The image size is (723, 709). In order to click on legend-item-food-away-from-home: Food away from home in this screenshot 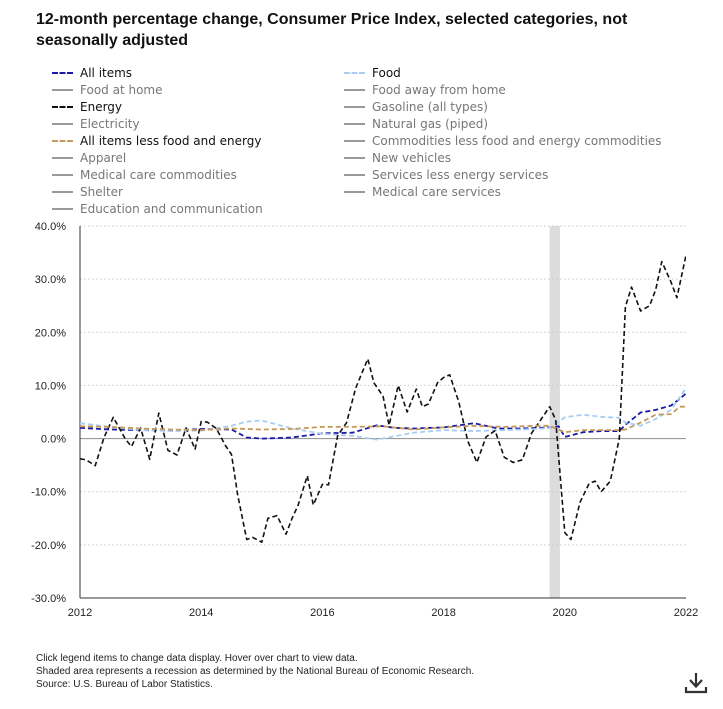, I will do `click(425, 89)`.